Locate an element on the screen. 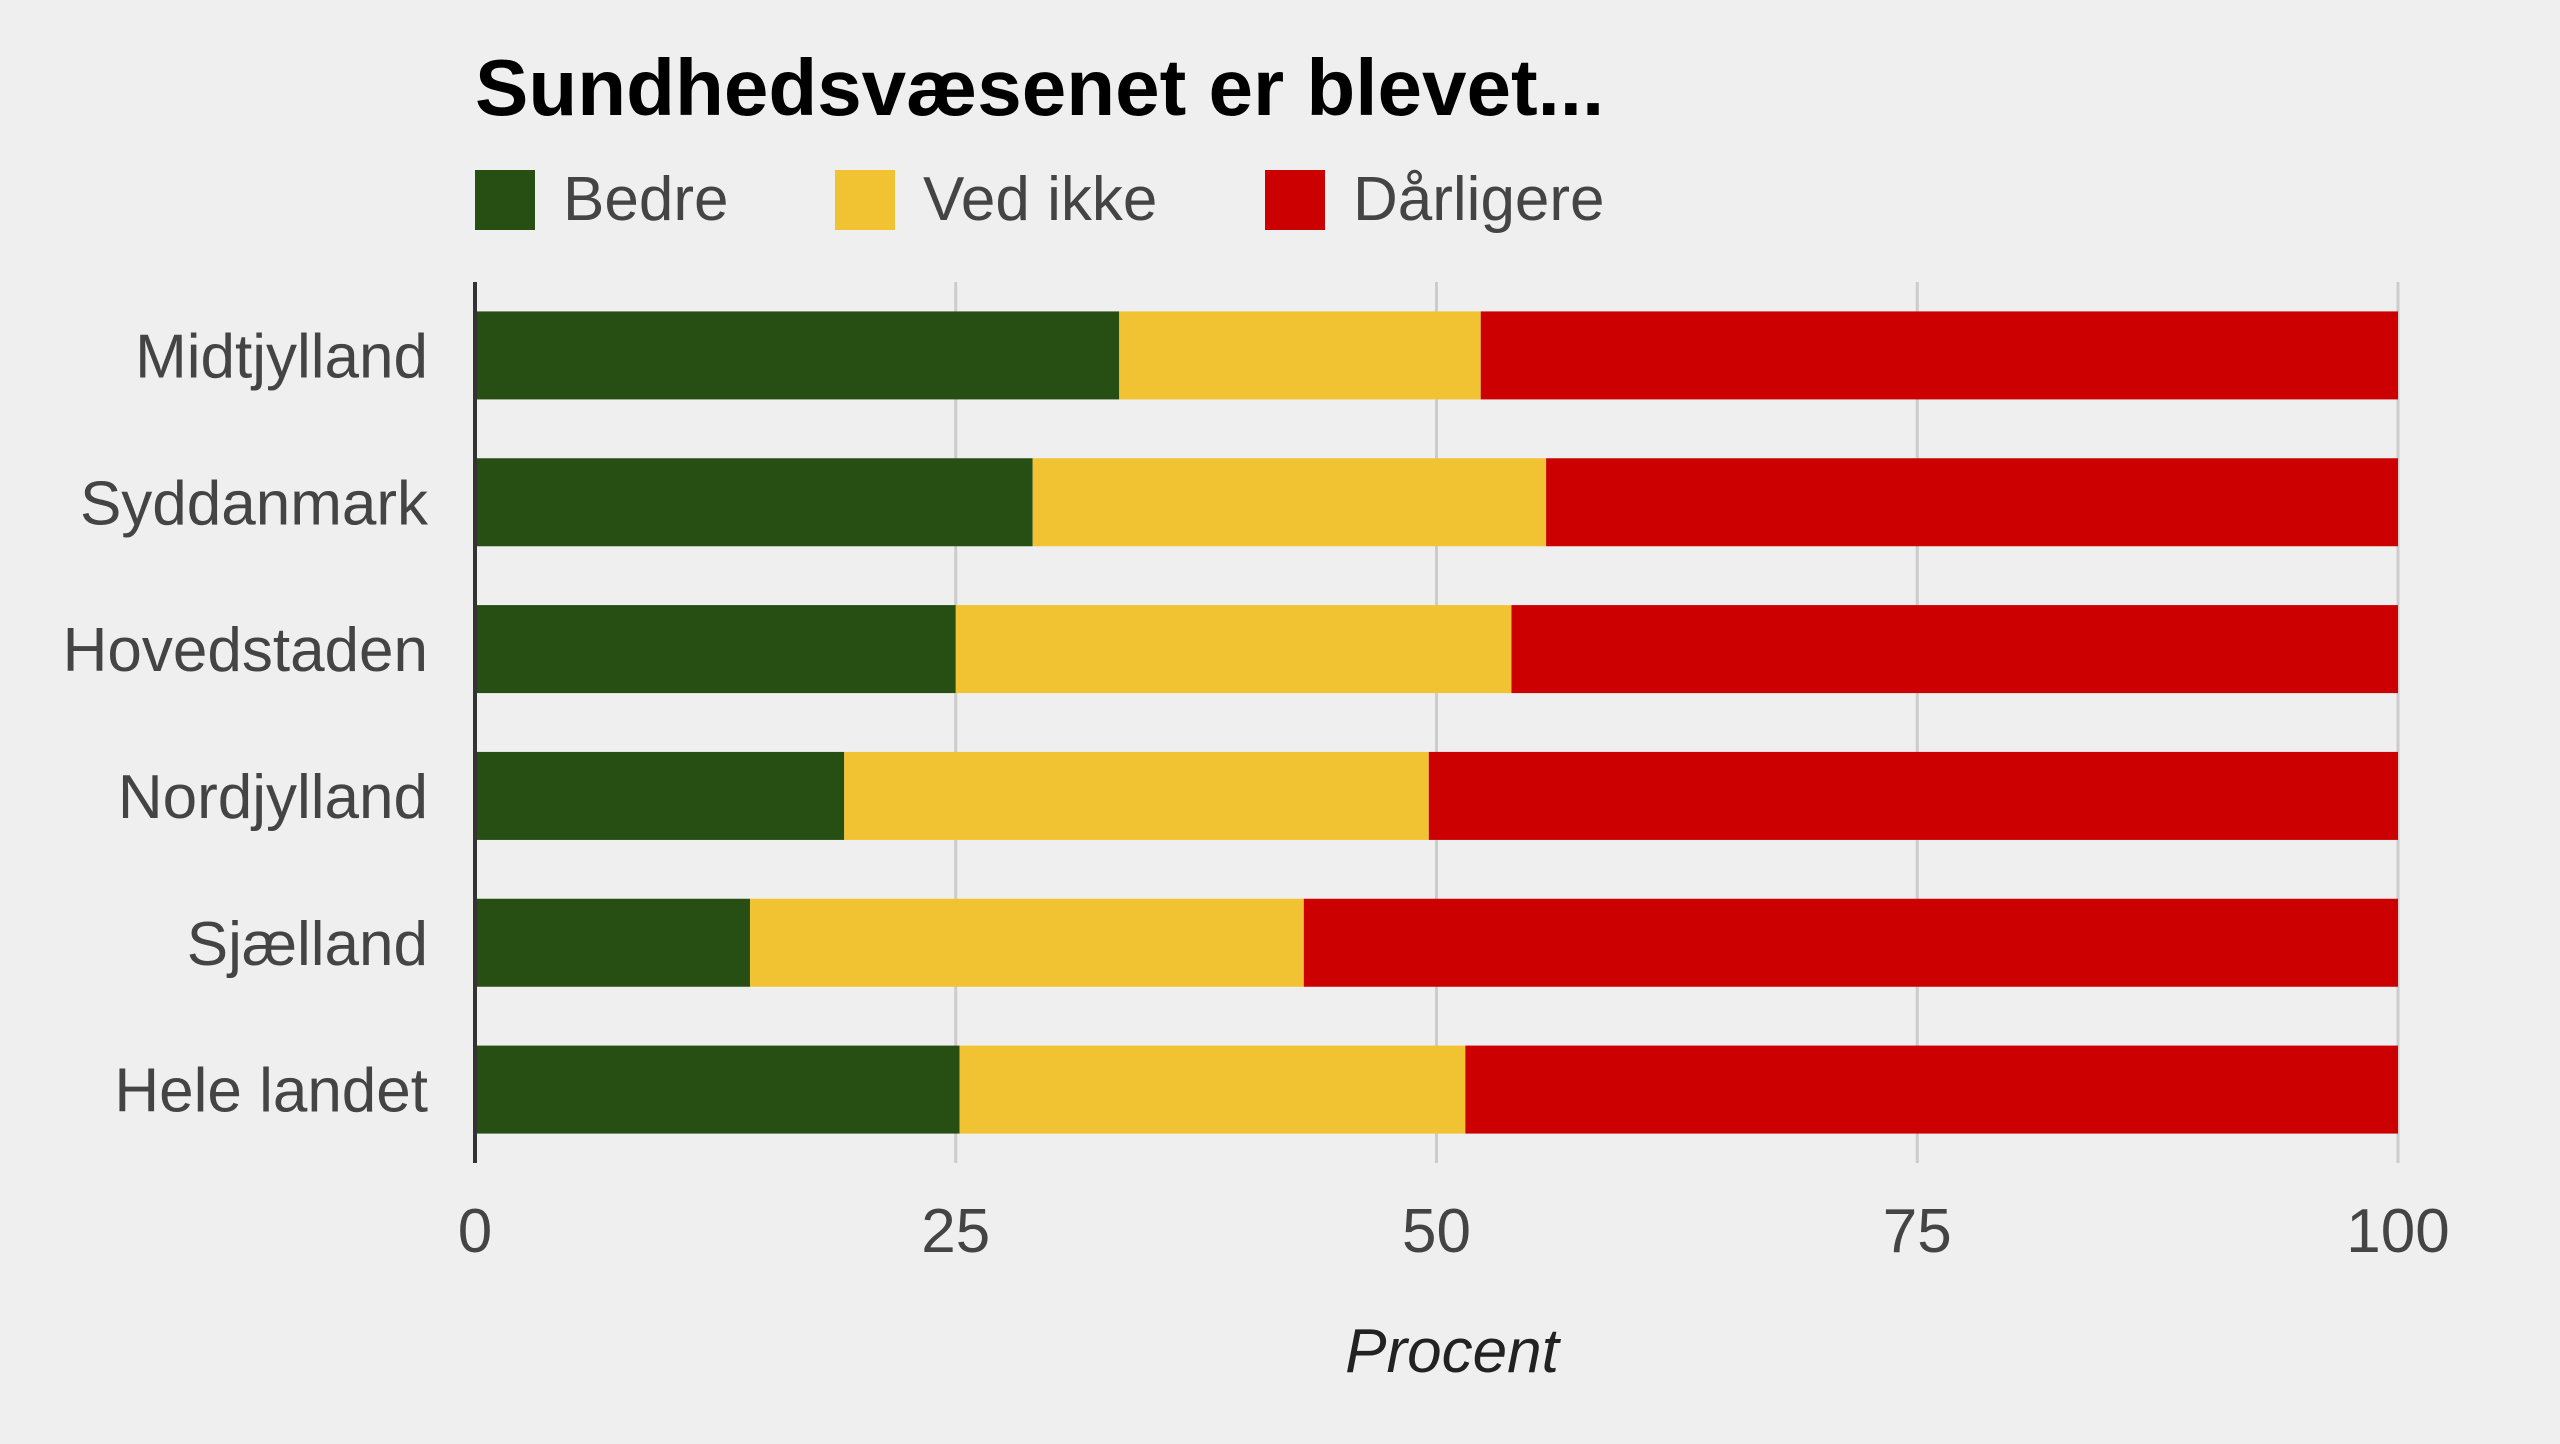 Image resolution: width=2560 pixels, height=1444 pixels. legend-item-daarligere: Dårligere is located at coordinates (1435, 199).